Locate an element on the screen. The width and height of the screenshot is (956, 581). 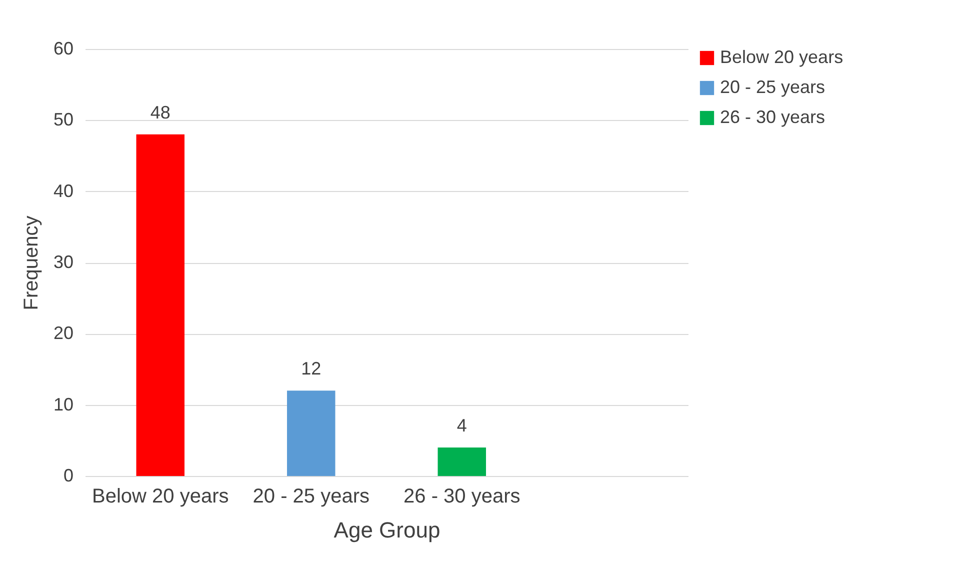
y-tick-label: 30 is located at coordinates (63, 262).